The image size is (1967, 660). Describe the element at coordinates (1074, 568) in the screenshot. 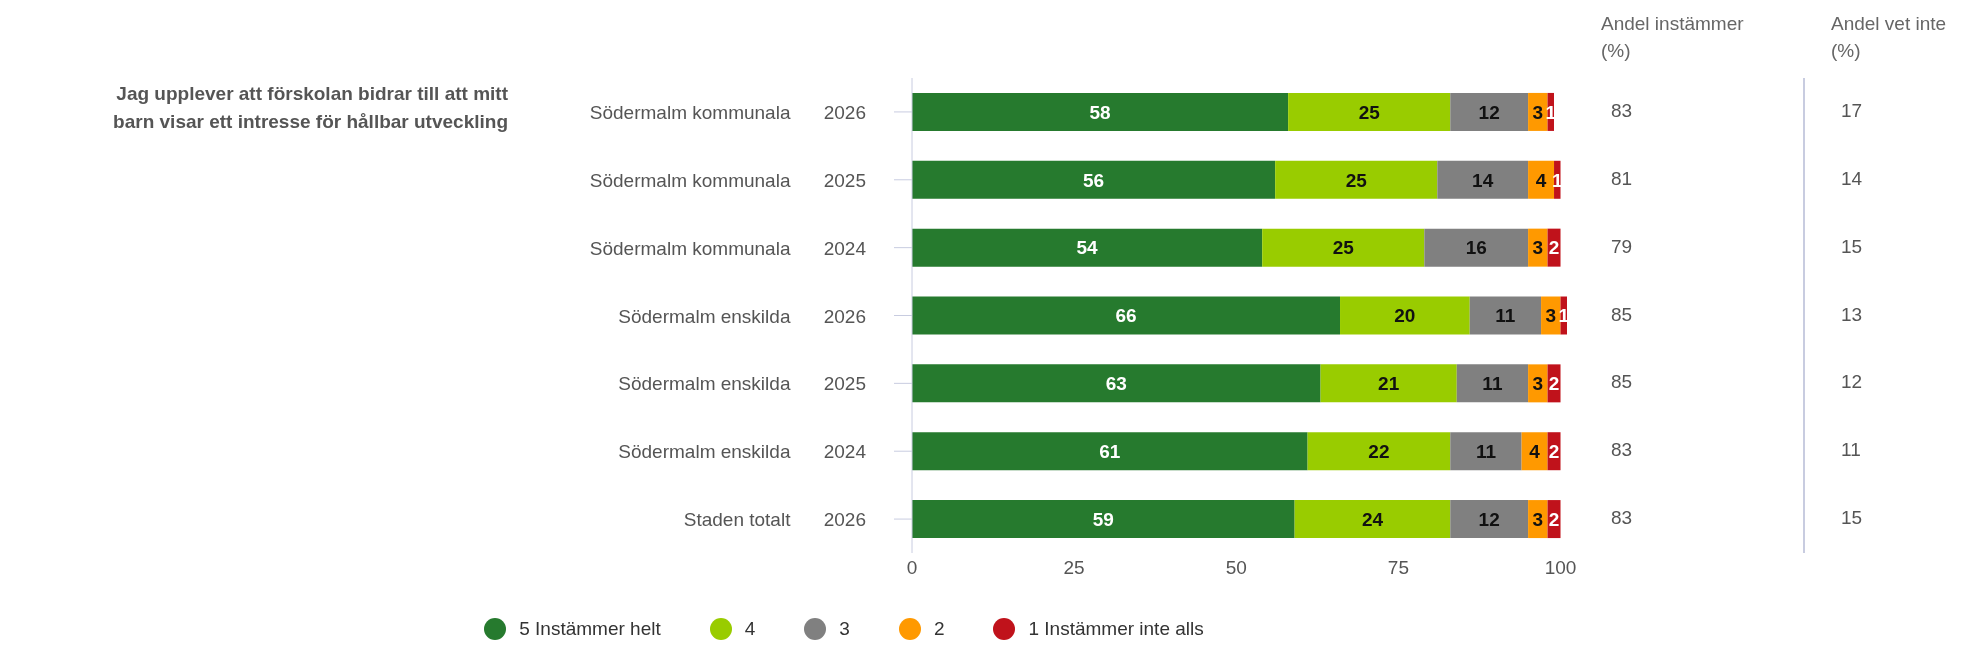

I see `x-tick-label: 25` at that location.